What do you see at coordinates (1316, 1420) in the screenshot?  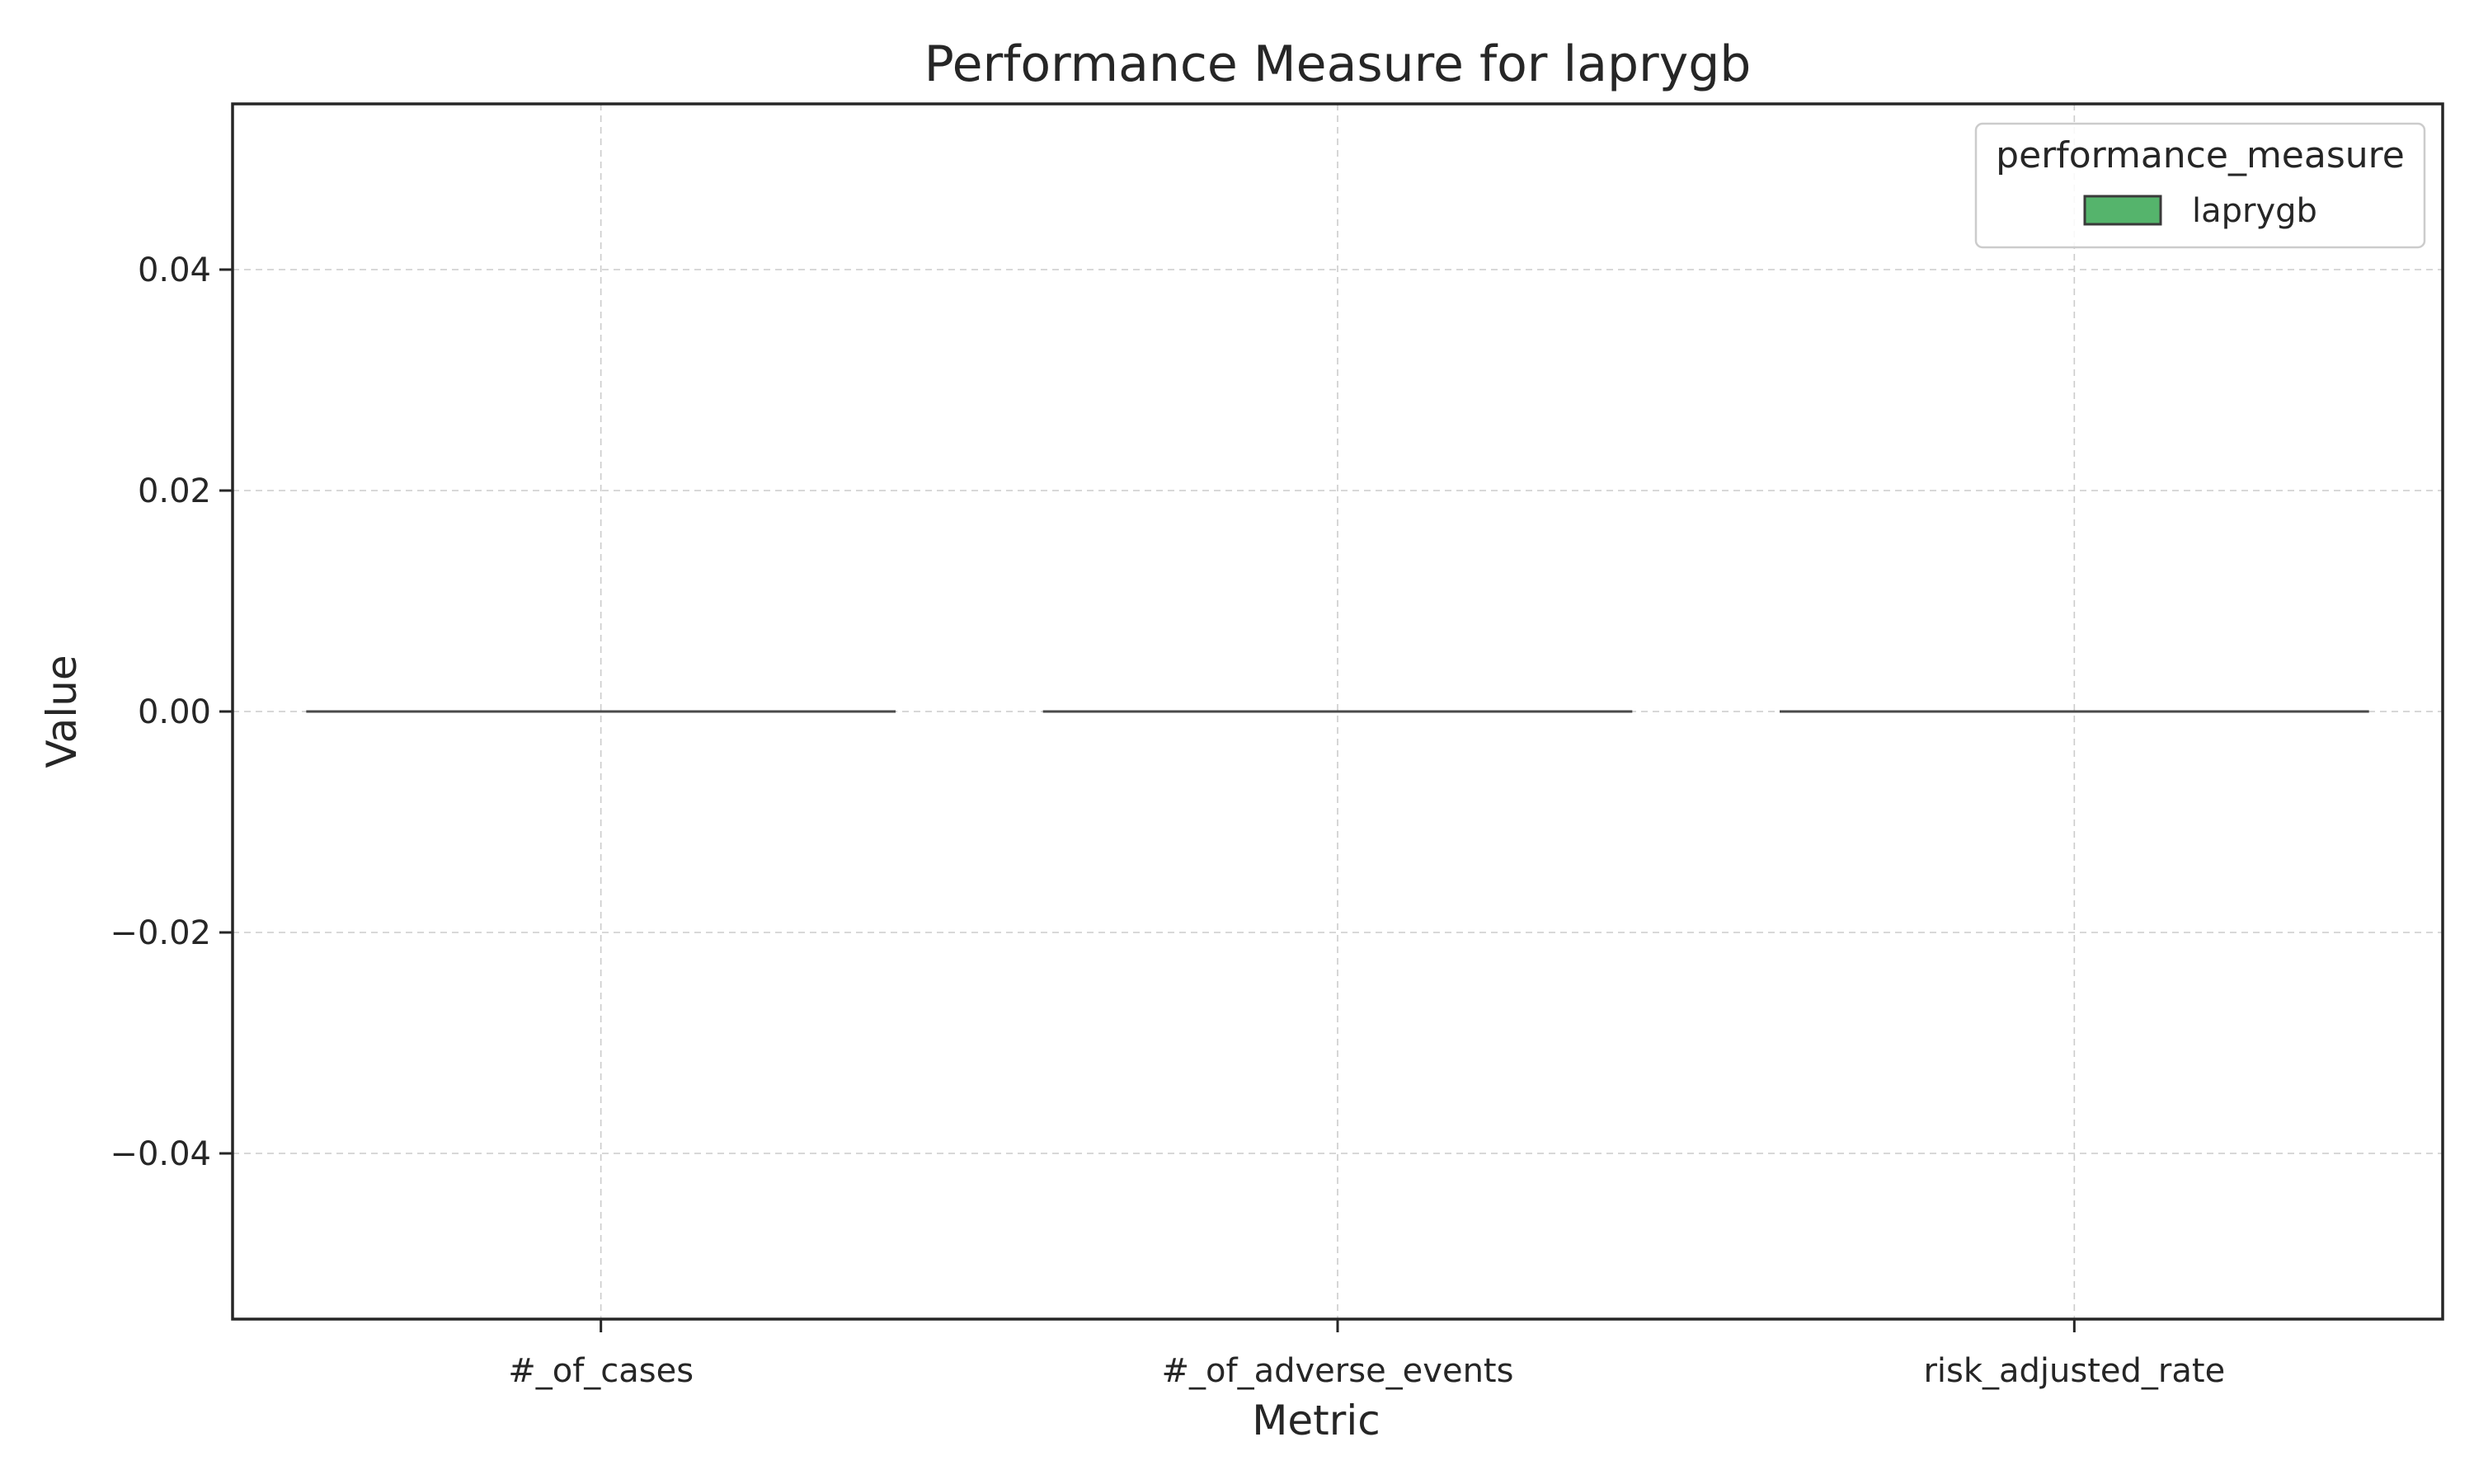 I see `x-axis-label: Metric` at bounding box center [1316, 1420].